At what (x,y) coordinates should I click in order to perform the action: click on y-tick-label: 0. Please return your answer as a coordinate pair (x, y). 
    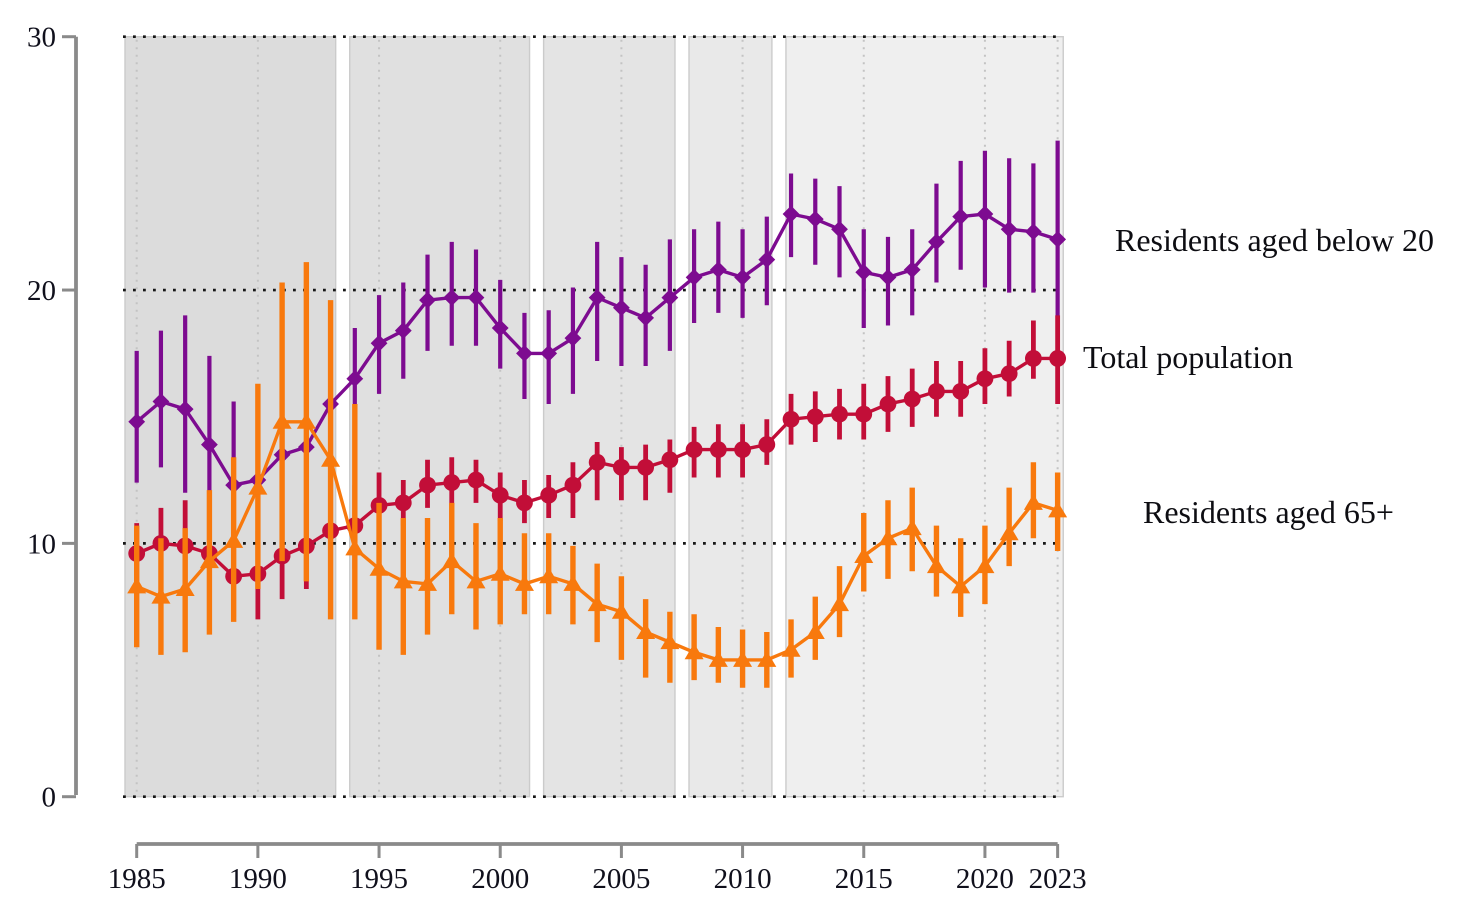
    Looking at the image, I should click on (49, 798).